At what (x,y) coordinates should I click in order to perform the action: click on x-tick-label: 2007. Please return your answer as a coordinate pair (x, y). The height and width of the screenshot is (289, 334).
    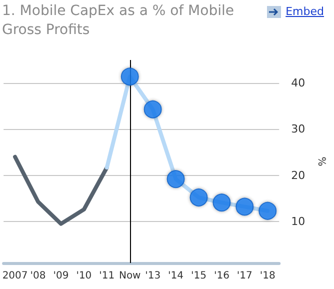
    Looking at the image, I should click on (15, 276).